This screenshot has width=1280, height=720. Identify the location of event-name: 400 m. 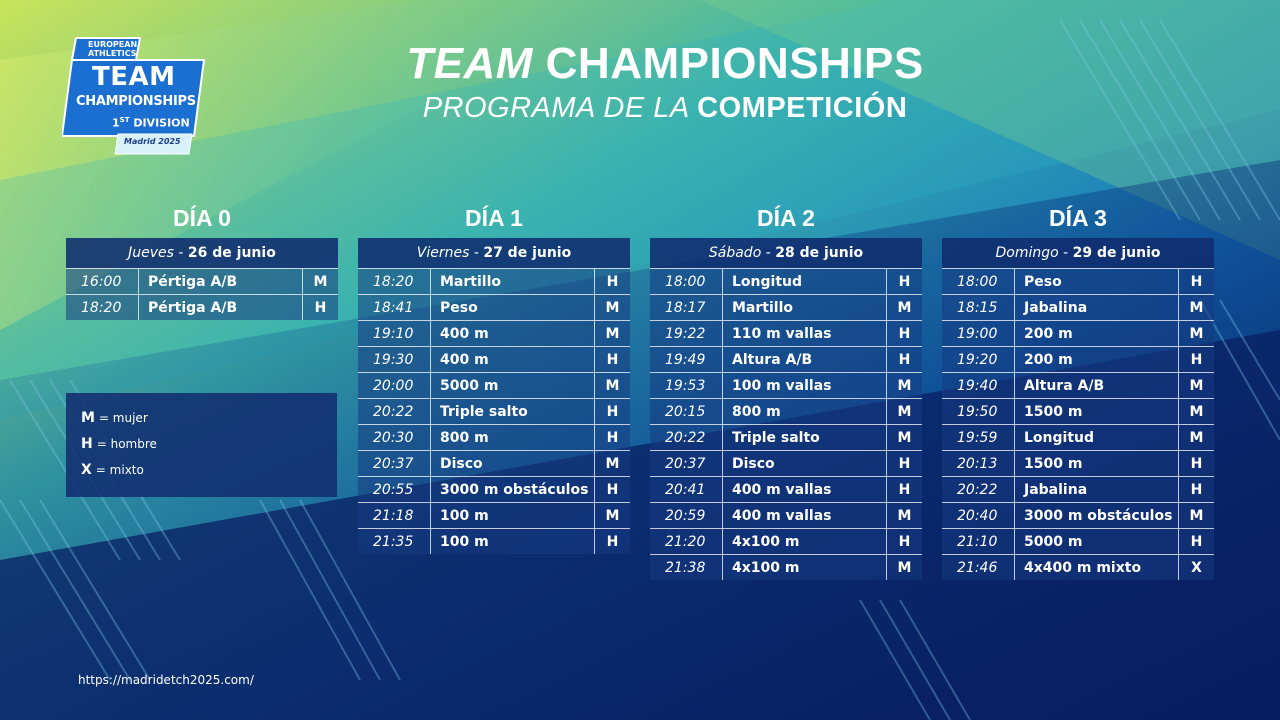
(464, 360).